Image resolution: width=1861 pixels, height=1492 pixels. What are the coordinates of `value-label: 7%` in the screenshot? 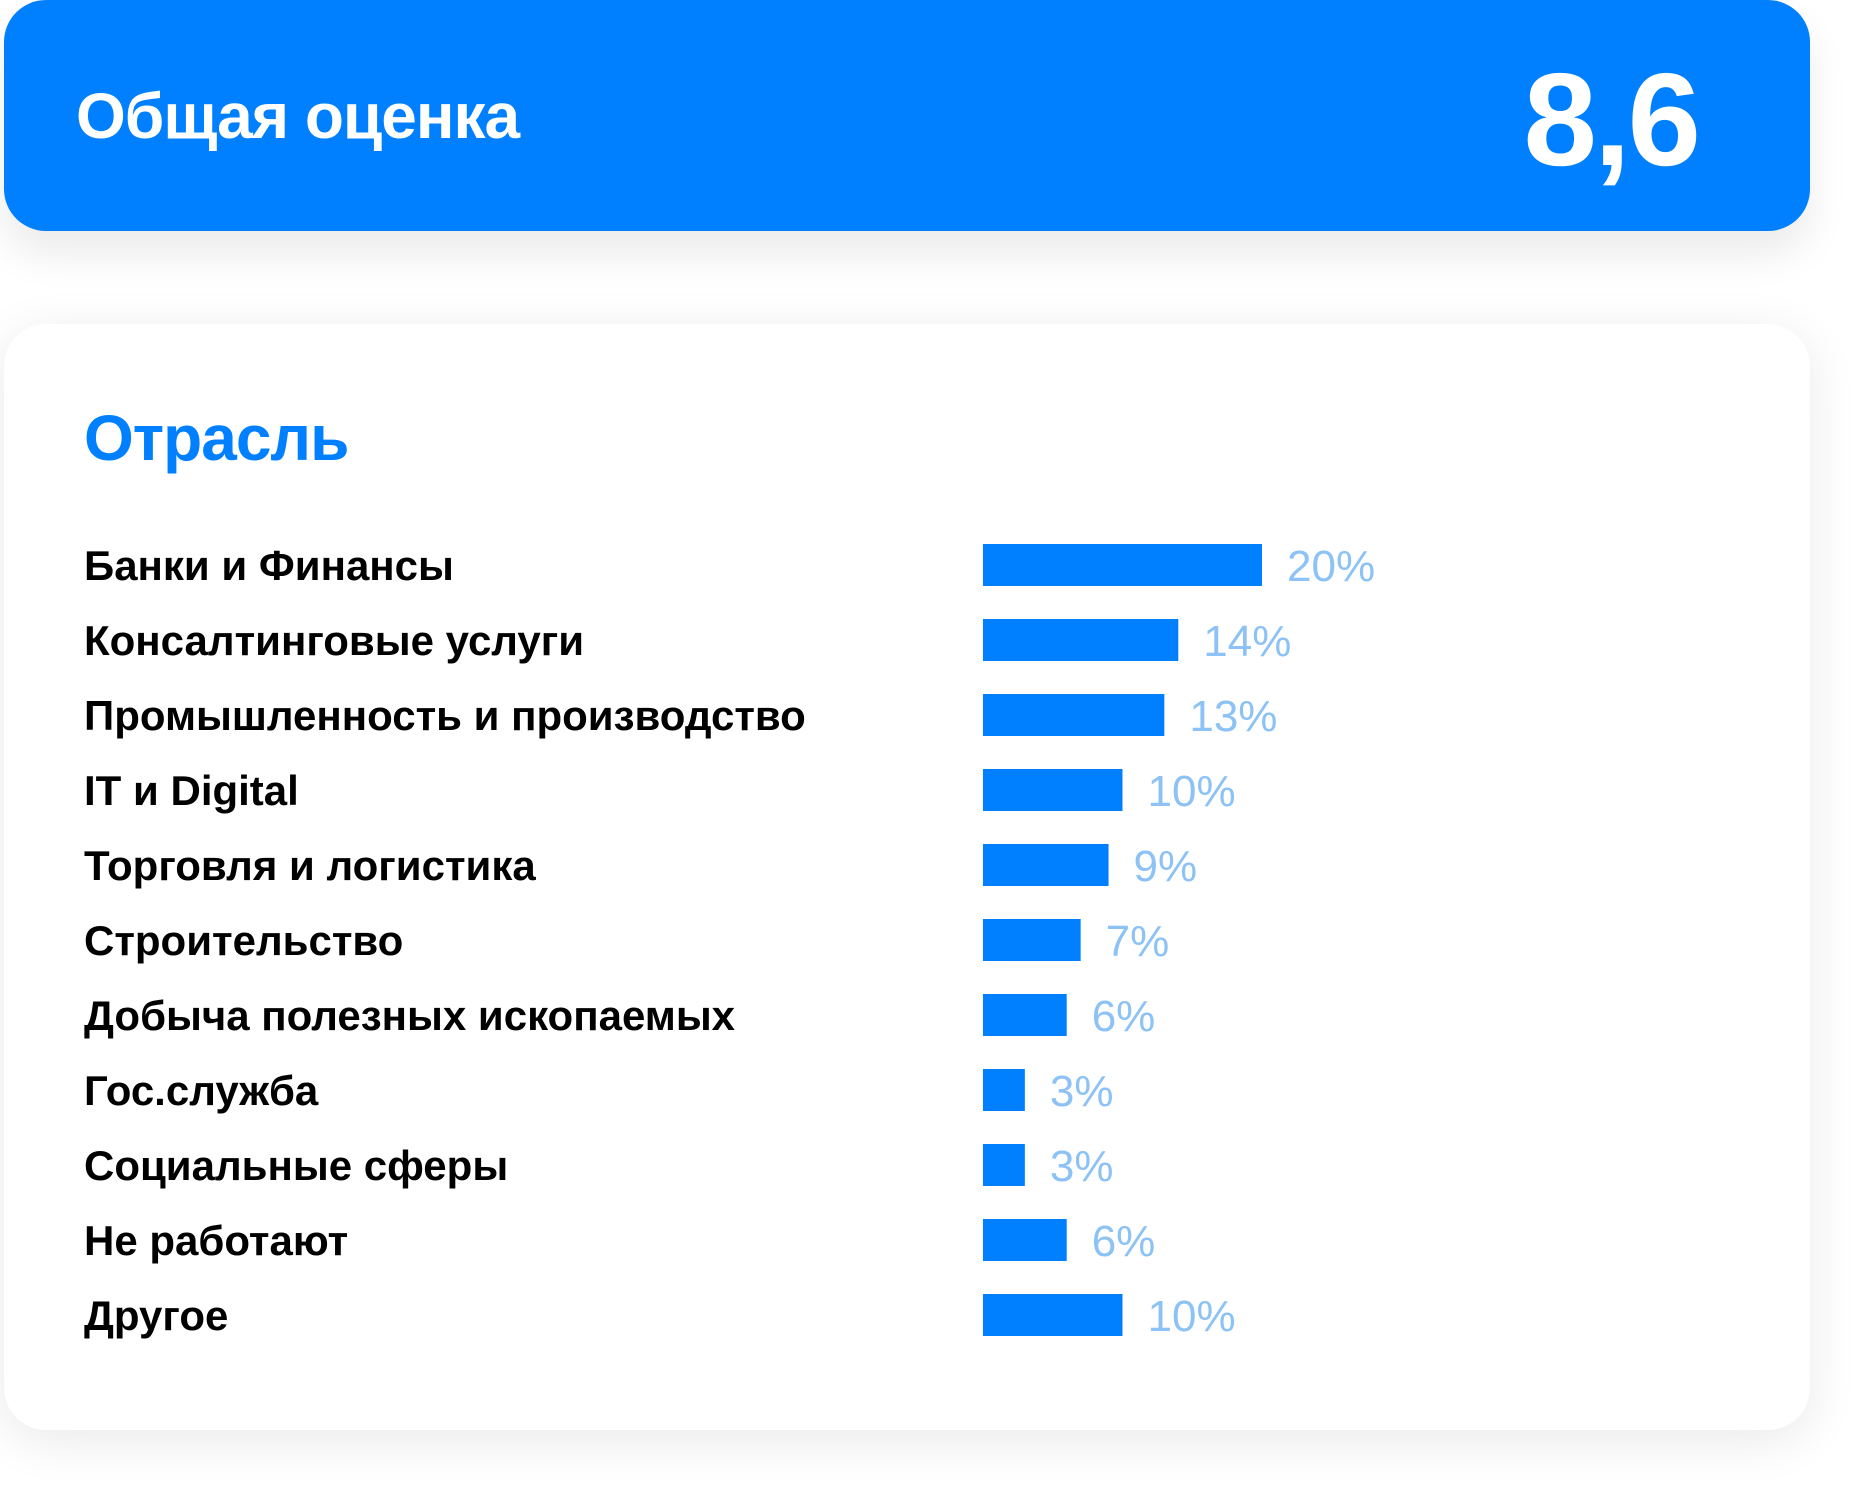 It's located at (1138, 941).